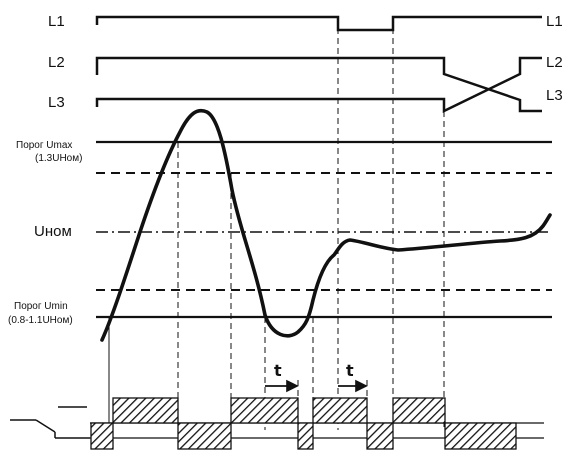 This screenshot has height=452, width=569. What do you see at coordinates (56, 102) in the screenshot?
I see `l3-label-left: L3` at bounding box center [56, 102].